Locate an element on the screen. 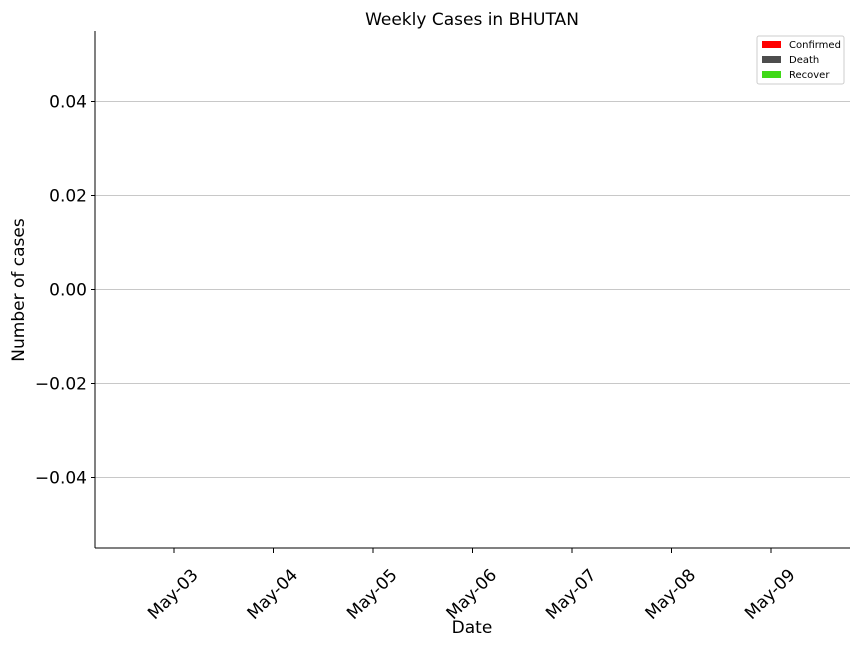 The width and height of the screenshot is (864, 648). y-tick-label: −0.02 is located at coordinates (61, 385).